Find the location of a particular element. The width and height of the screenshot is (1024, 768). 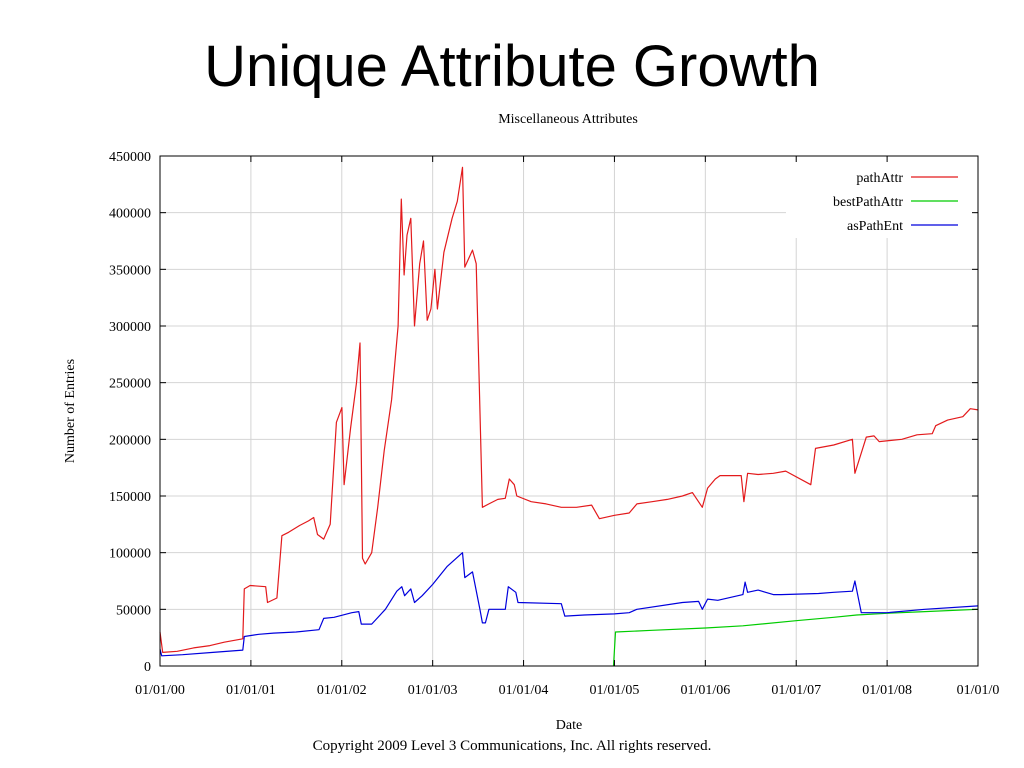

y-tick-label: 200000 is located at coordinates (130, 440).